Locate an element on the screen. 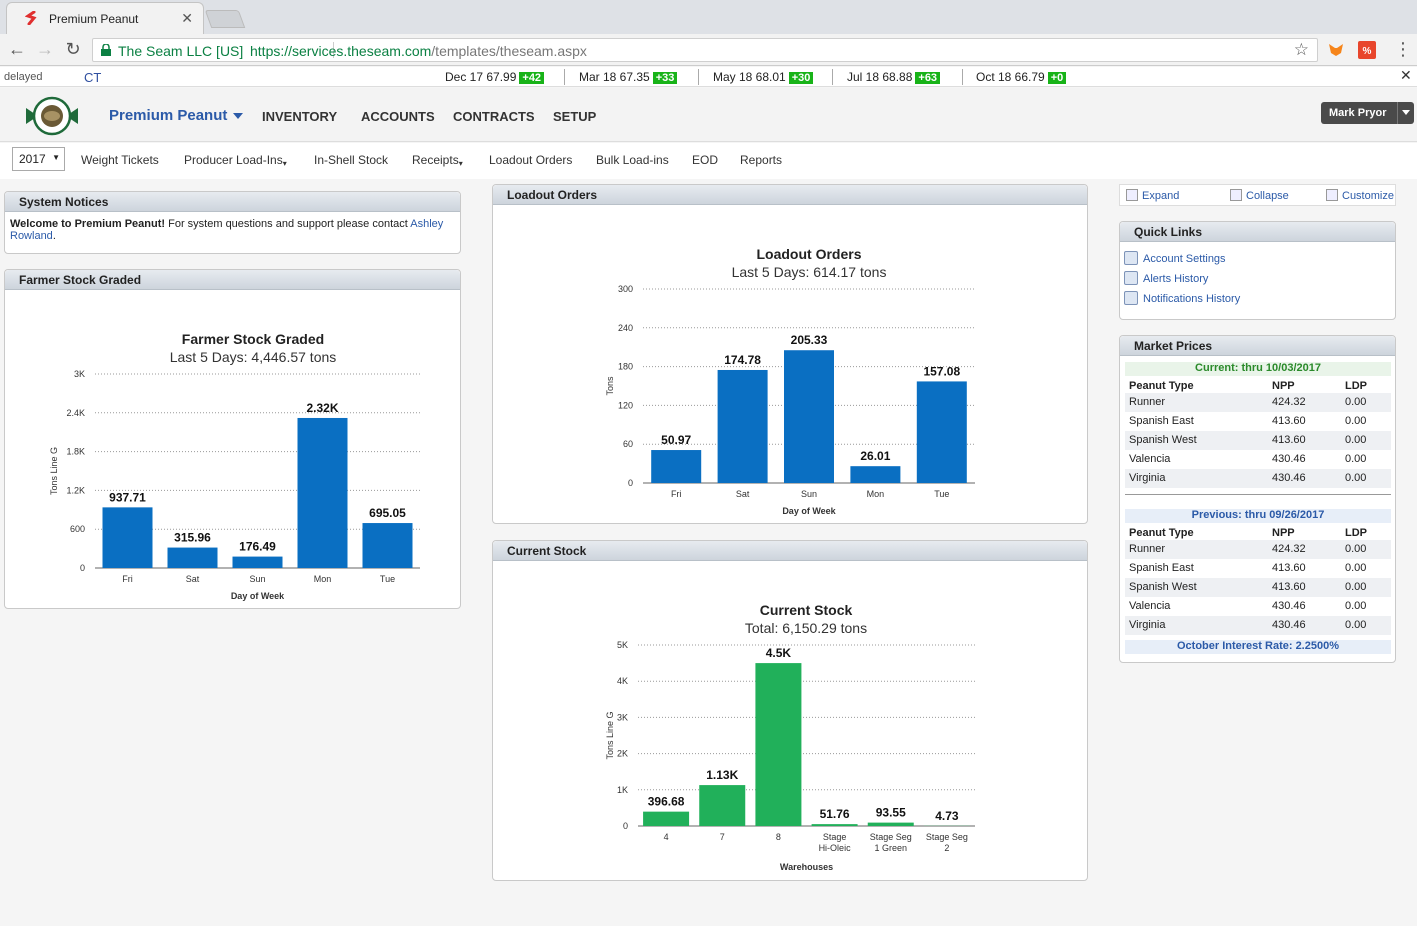  ticker-quote-label: Jul 18 68.88 is located at coordinates (880, 77).